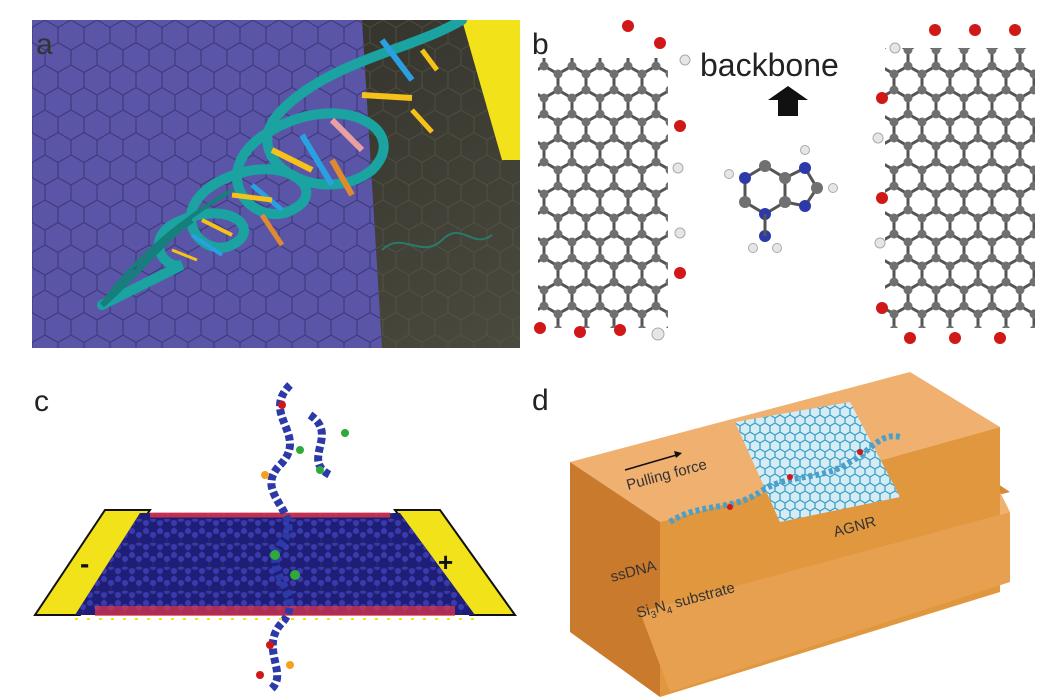 Image resolution: width=1059 pixels, height=700 pixels. What do you see at coordinates (784, 479) in the screenshot?
I see `ssdna-chain` at bounding box center [784, 479].